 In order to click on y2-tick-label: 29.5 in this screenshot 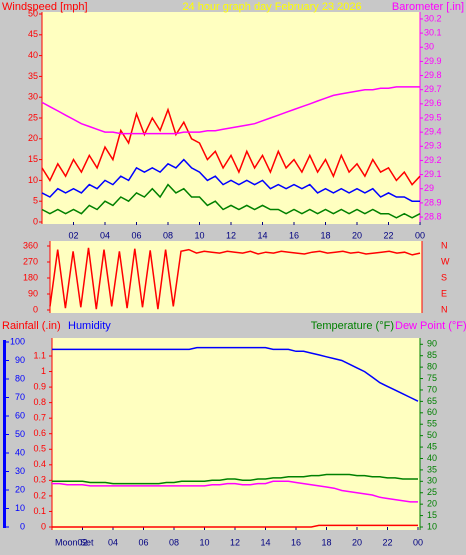, I will do `click(433, 117)`.